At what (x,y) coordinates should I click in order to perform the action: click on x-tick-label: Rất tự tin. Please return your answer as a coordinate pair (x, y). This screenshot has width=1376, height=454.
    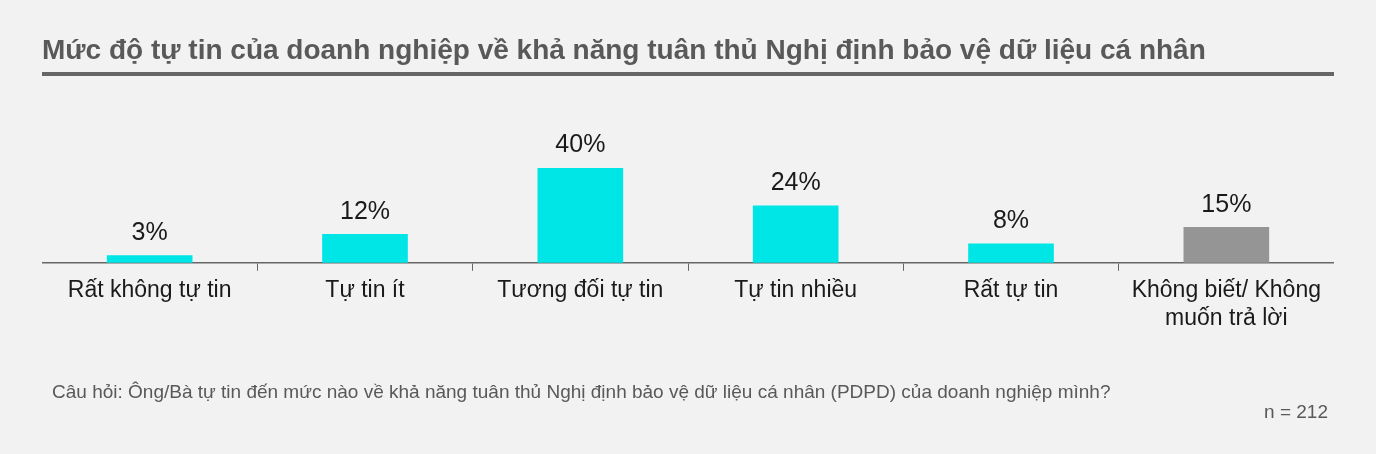
    Looking at the image, I should click on (1011, 288).